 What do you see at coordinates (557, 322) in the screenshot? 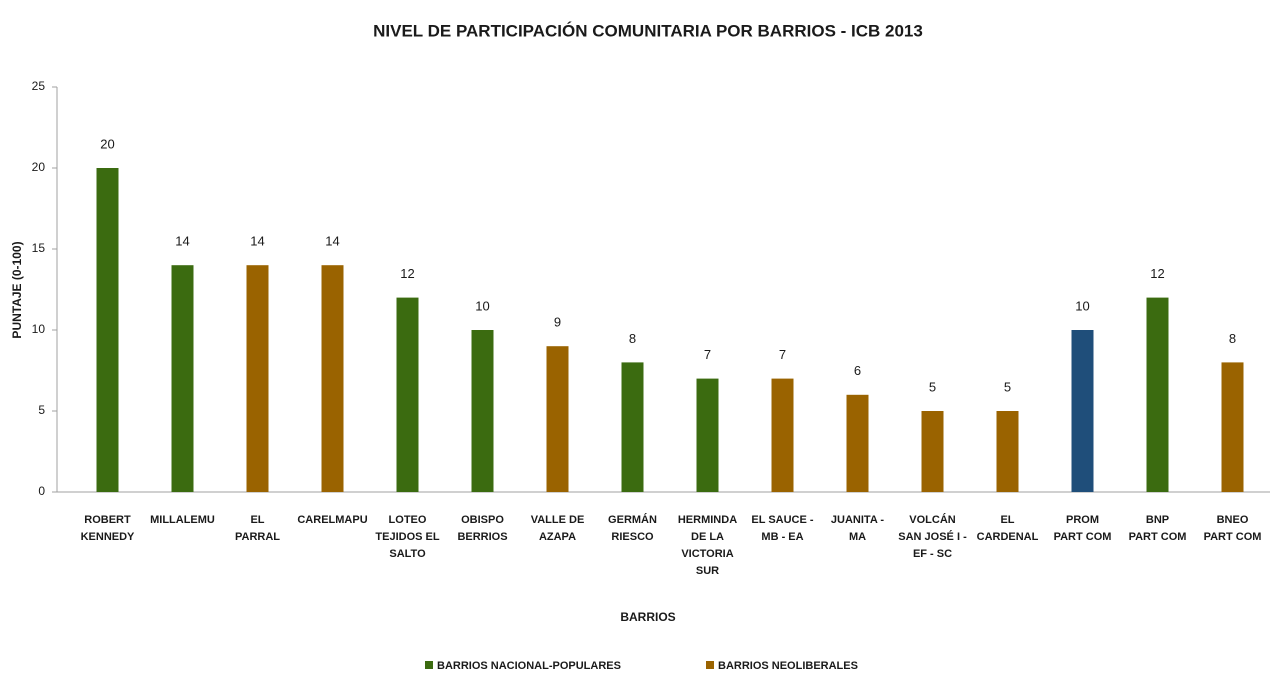
I see `data-label: 9` at bounding box center [557, 322].